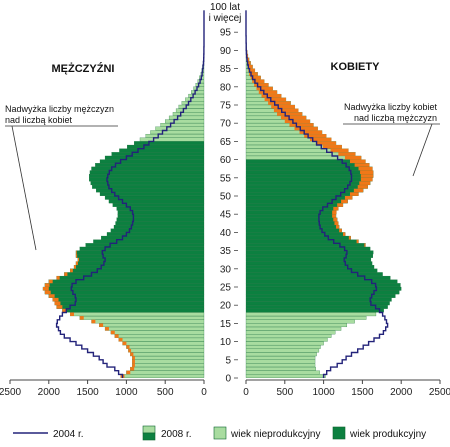 The image size is (450, 447). Describe the element at coordinates (149, 429) in the screenshot. I see `legend-2008-swatch-light` at that location.